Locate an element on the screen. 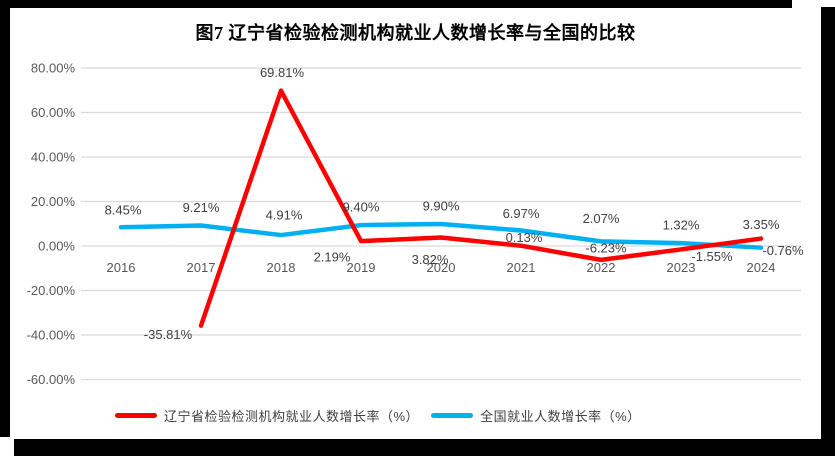 This screenshot has width=835, height=456. y-tick-label: -40.00% is located at coordinates (51, 335).